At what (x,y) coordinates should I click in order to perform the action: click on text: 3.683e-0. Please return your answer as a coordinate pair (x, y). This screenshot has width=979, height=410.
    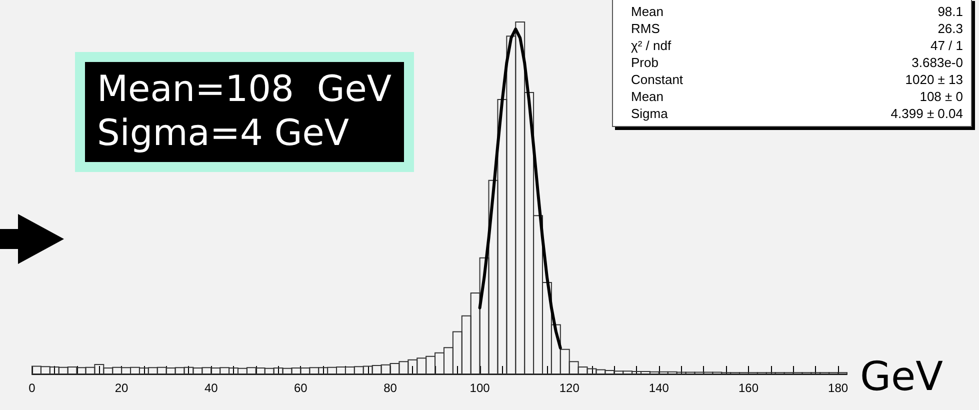
    Looking at the image, I should click on (937, 62).